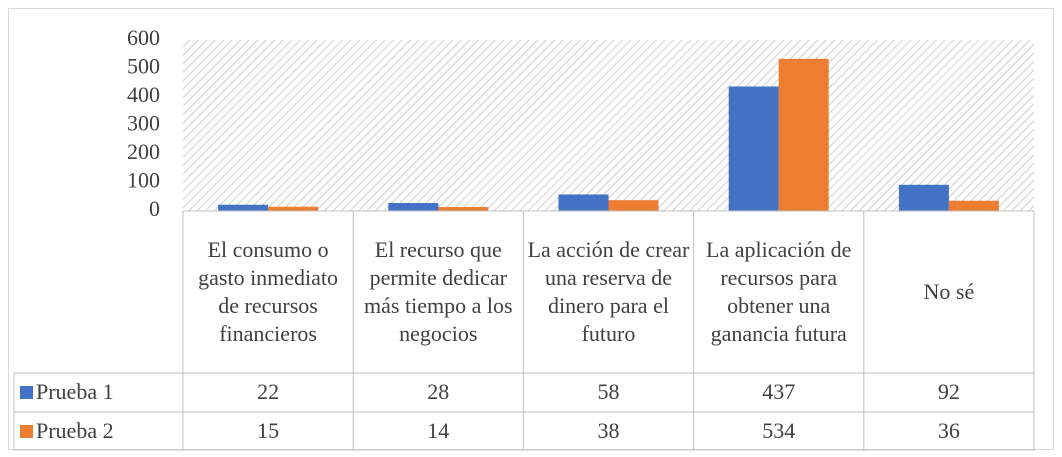  I want to click on y-tick-label: 300, so click(143, 123).